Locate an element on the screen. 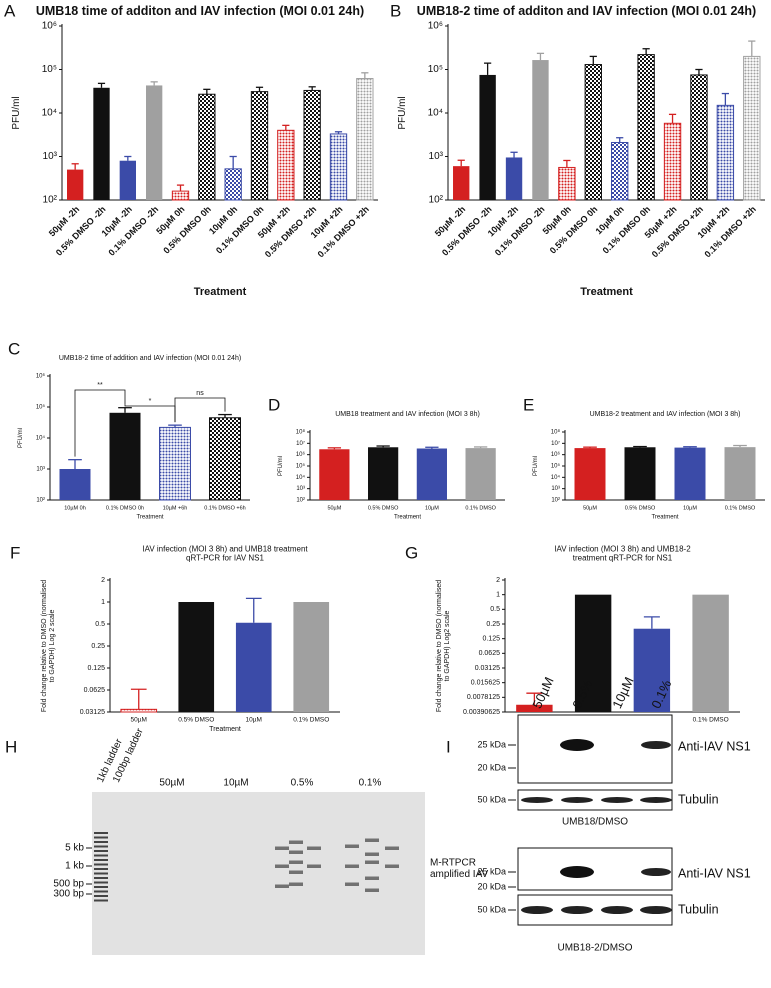  x-tick-label: 0.1% DMSO +6h is located at coordinates (224, 508).